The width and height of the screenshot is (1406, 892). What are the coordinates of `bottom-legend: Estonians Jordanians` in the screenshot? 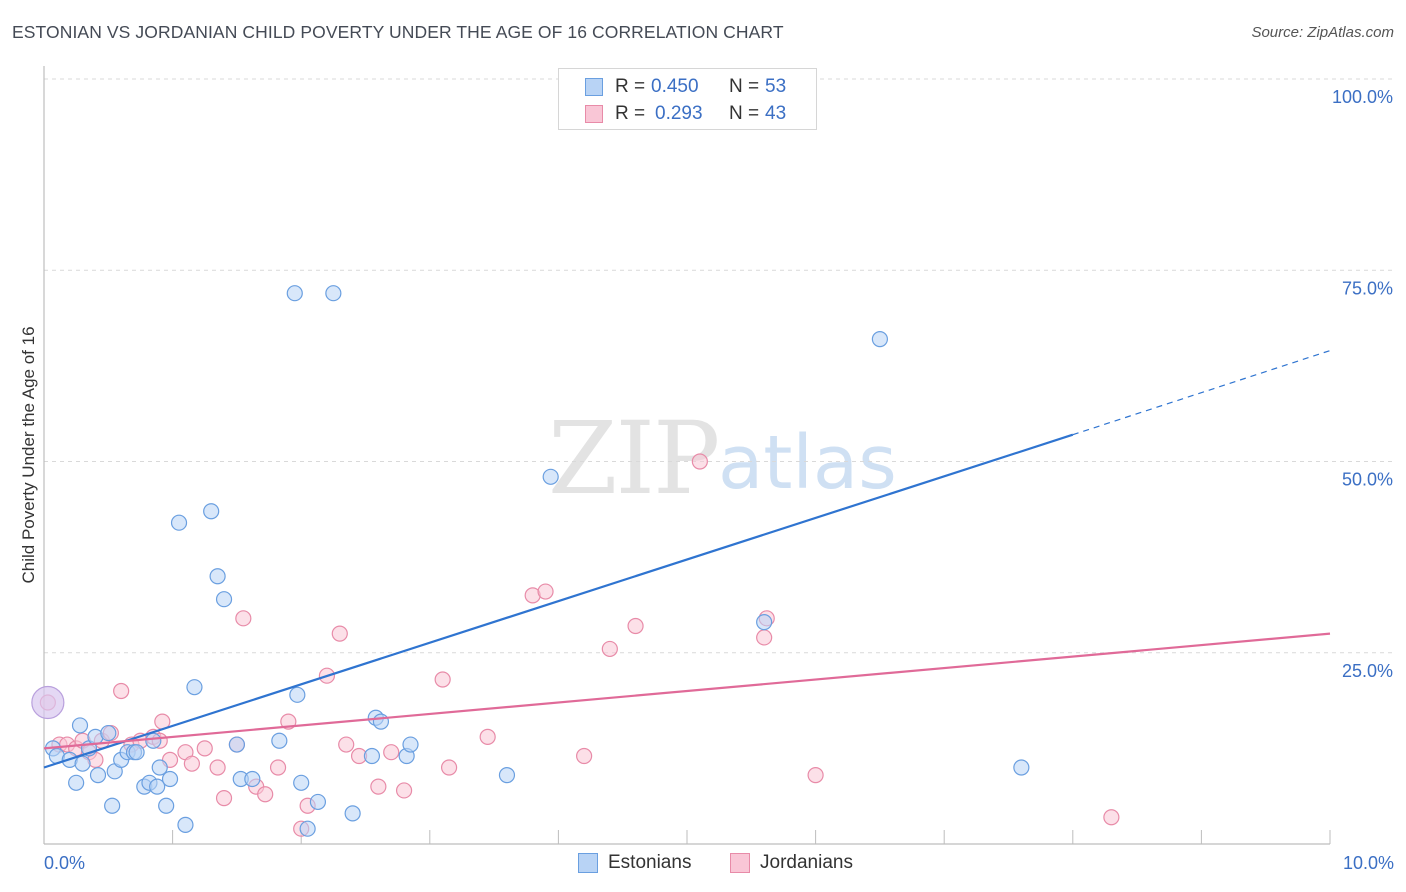 It's located at (703, 865).